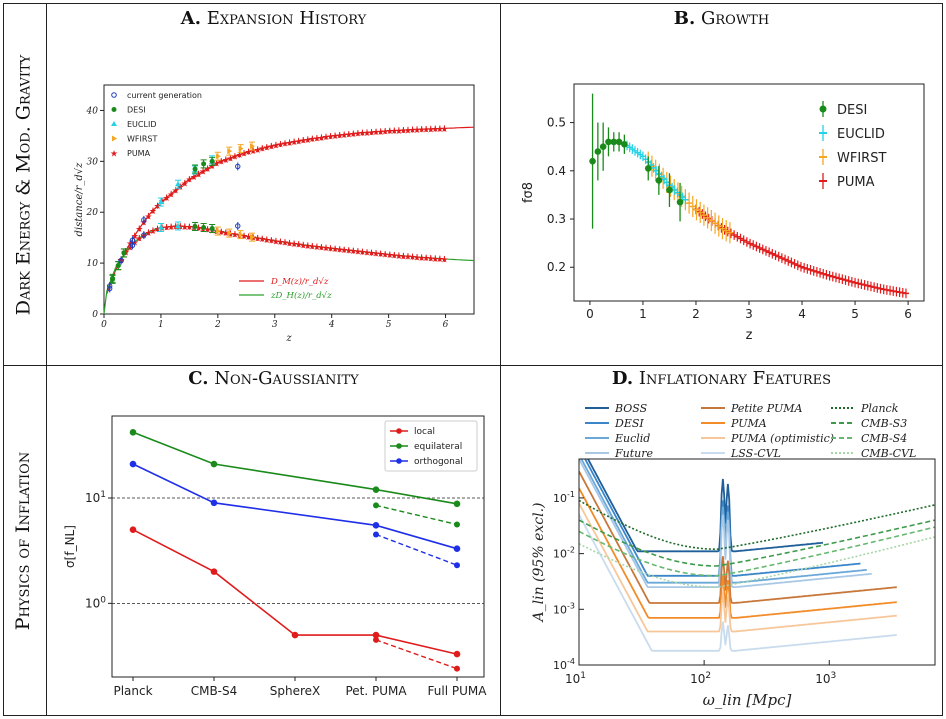  Describe the element at coordinates (95, 602) in the screenshot. I see `y-tick-label: 10⁰` at that location.